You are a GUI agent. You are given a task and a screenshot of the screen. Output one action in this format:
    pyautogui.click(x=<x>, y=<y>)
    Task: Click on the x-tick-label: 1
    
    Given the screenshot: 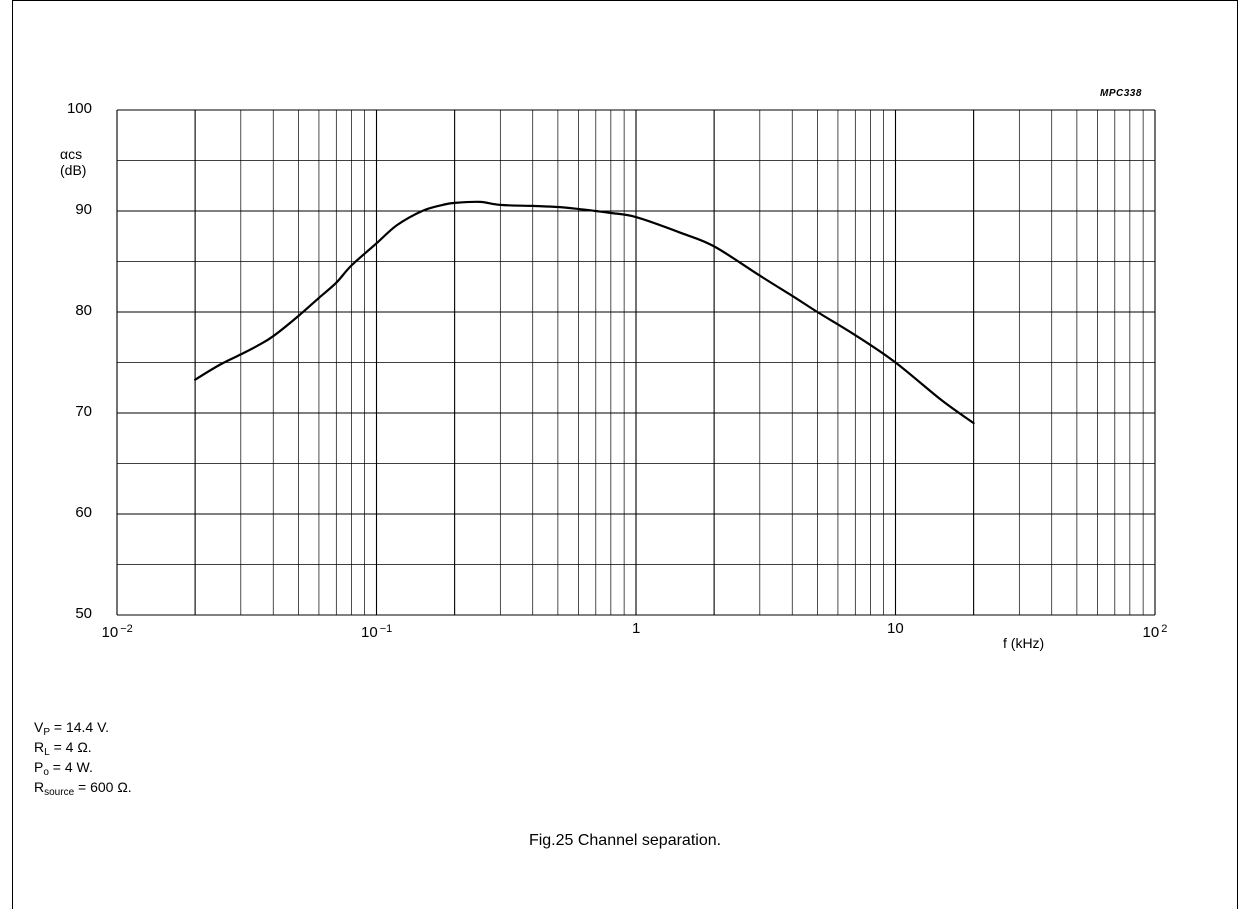 What is the action you would take?
    pyautogui.click(x=636, y=628)
    